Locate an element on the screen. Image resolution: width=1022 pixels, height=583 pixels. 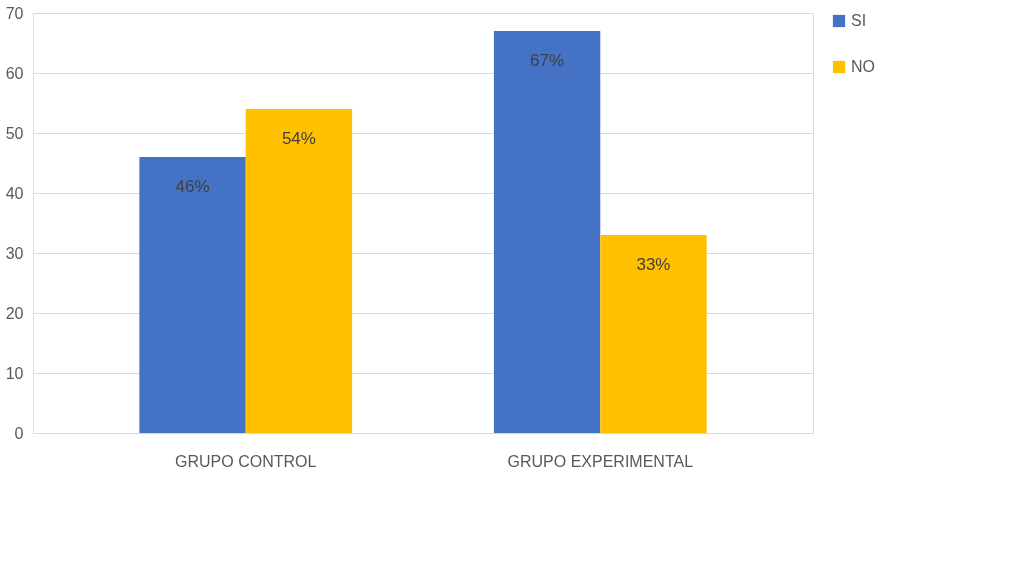
y-tick-label: 30 is located at coordinates (14, 253).